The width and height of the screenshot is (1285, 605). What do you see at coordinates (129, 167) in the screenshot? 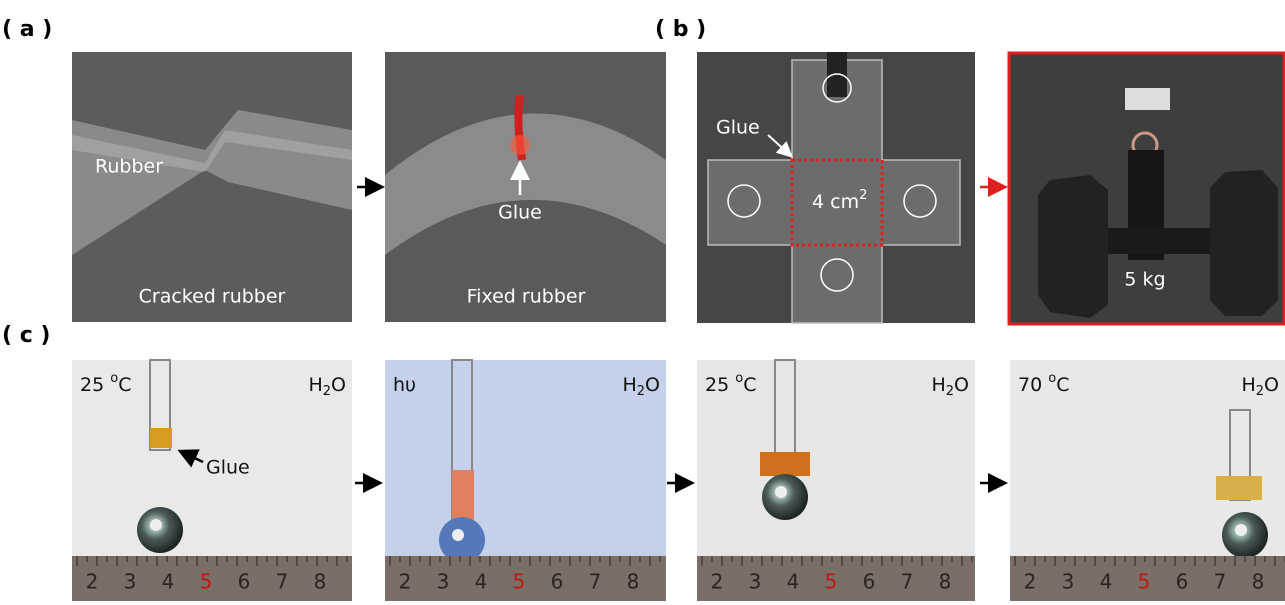
I see `label: Rubber` at bounding box center [129, 167].